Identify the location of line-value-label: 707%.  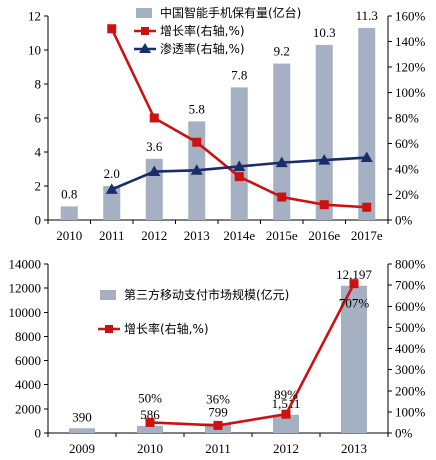
(354, 303).